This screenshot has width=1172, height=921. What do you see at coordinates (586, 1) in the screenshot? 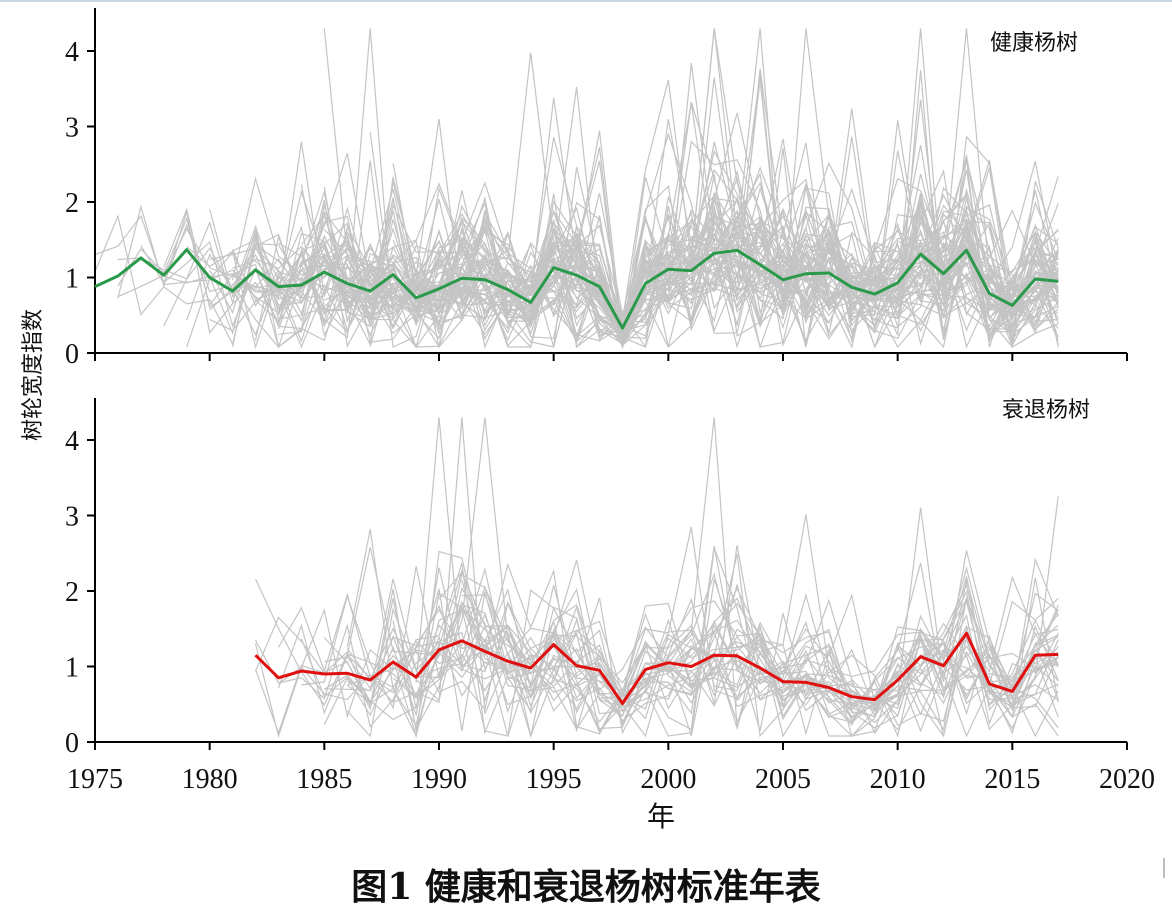
I see `top-border-line` at bounding box center [586, 1].